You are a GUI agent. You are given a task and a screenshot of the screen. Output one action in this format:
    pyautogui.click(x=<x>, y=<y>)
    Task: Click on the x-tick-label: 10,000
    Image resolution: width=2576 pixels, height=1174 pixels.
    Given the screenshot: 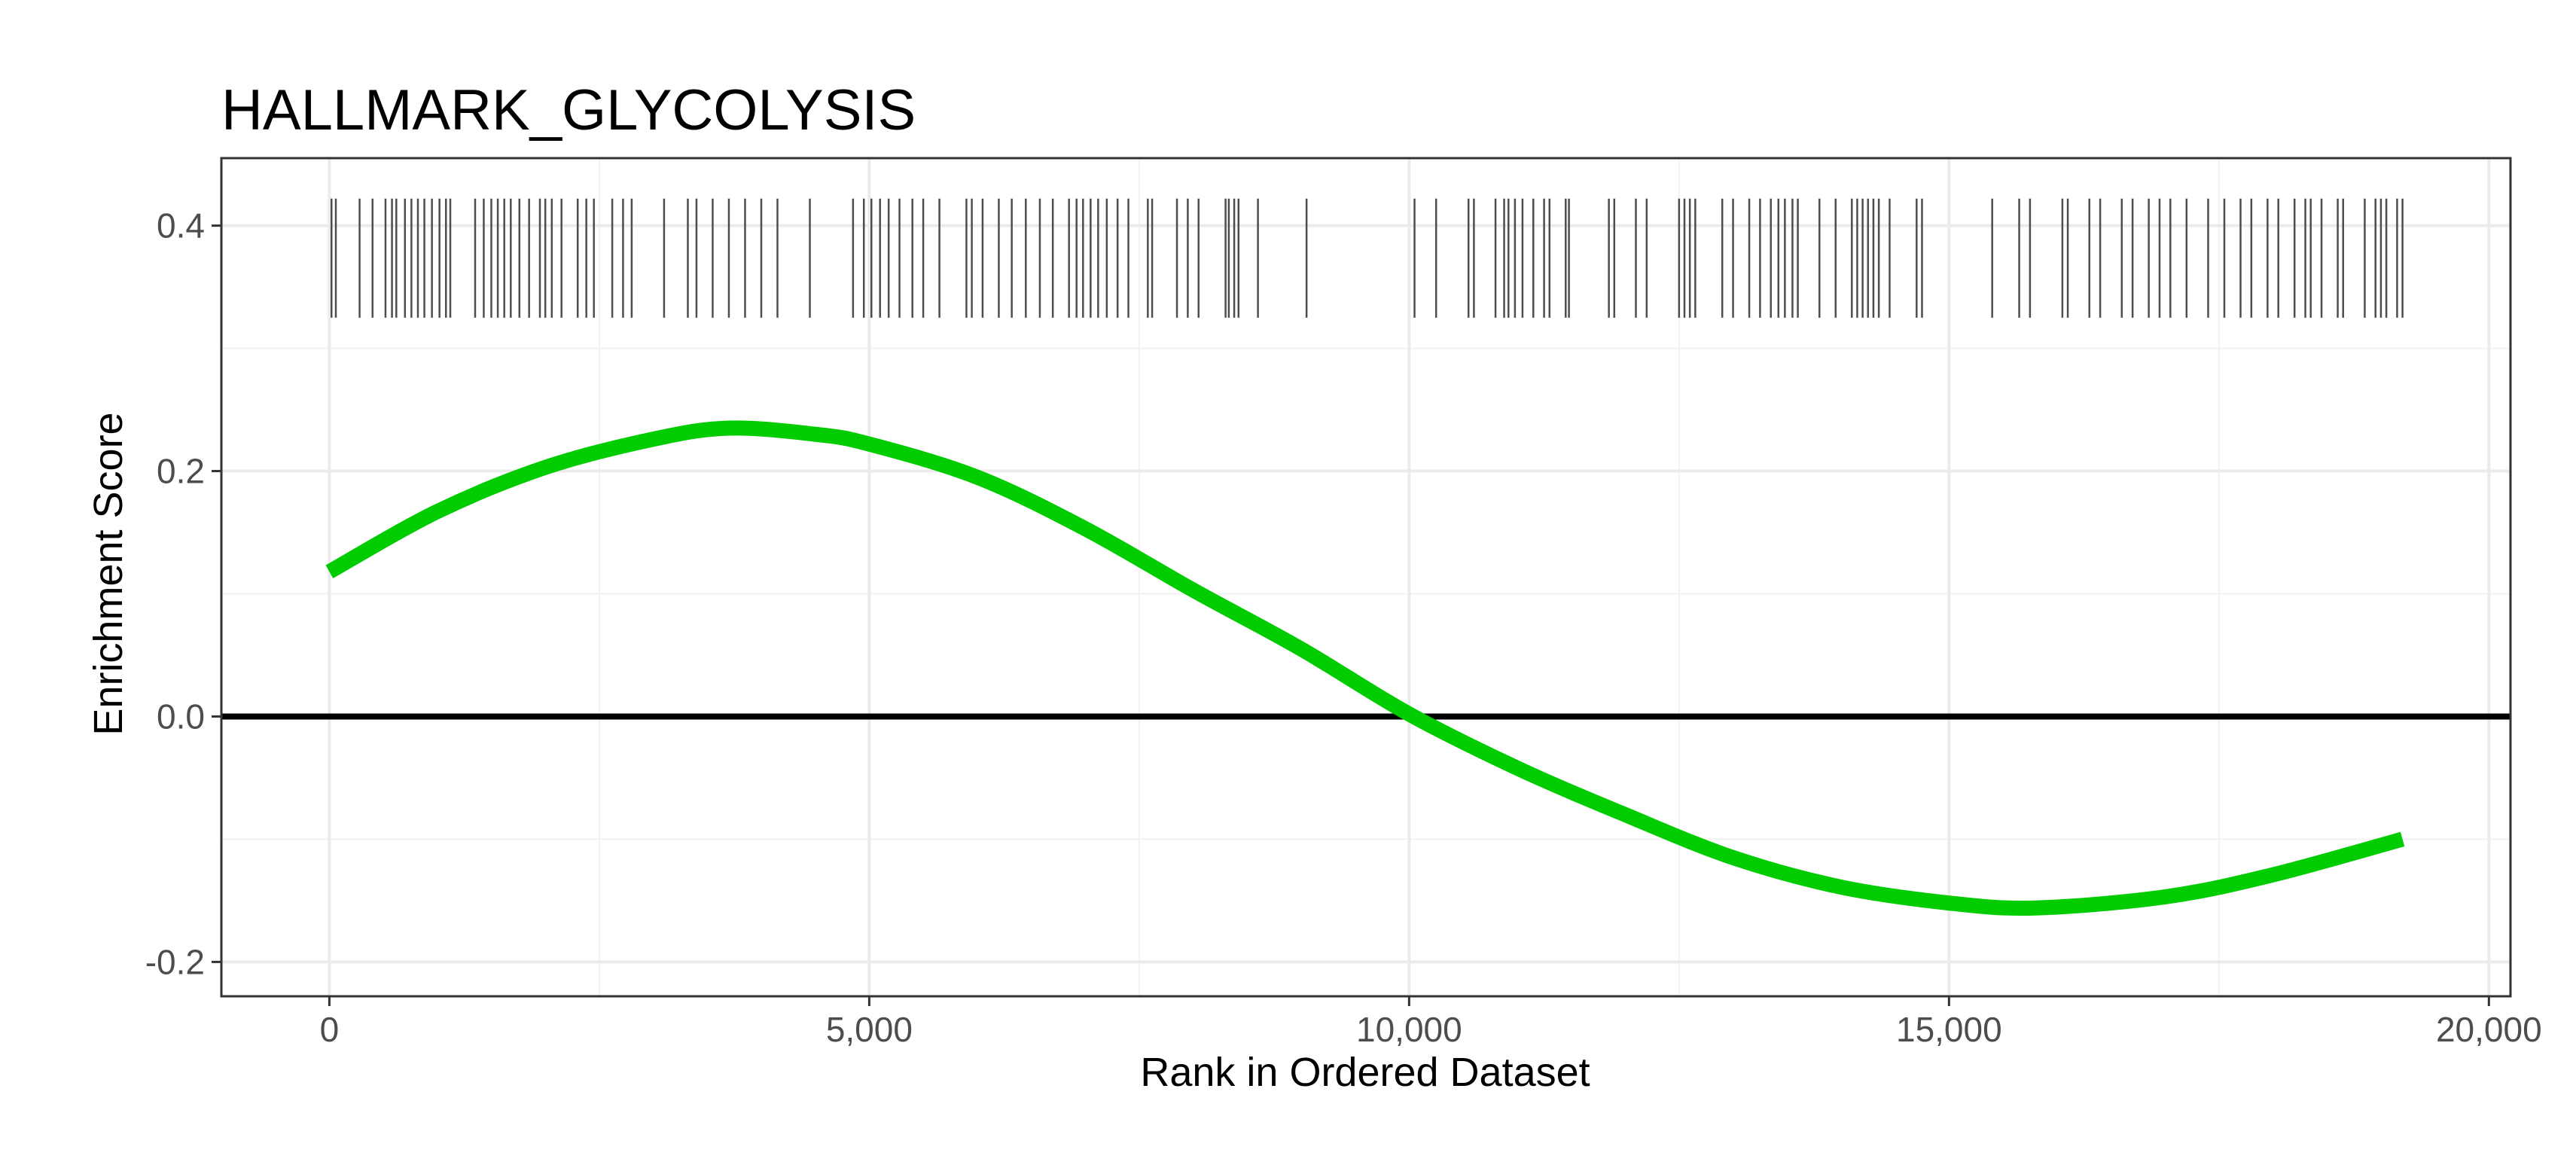 What is the action you would take?
    pyautogui.click(x=1409, y=1029)
    